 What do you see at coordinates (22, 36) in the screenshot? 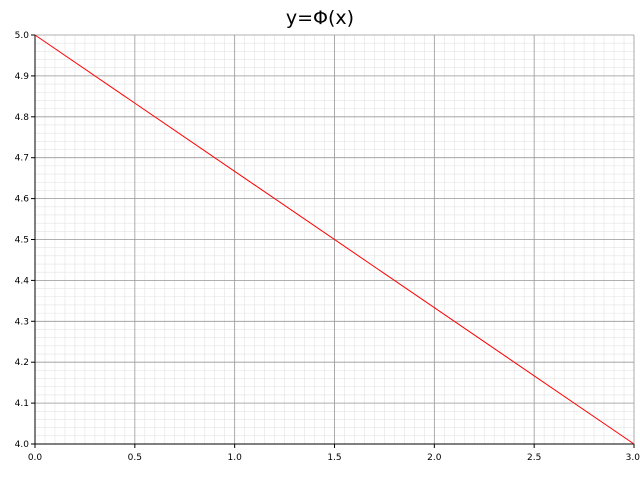
I see `y-tick-label: 5.0` at bounding box center [22, 36].